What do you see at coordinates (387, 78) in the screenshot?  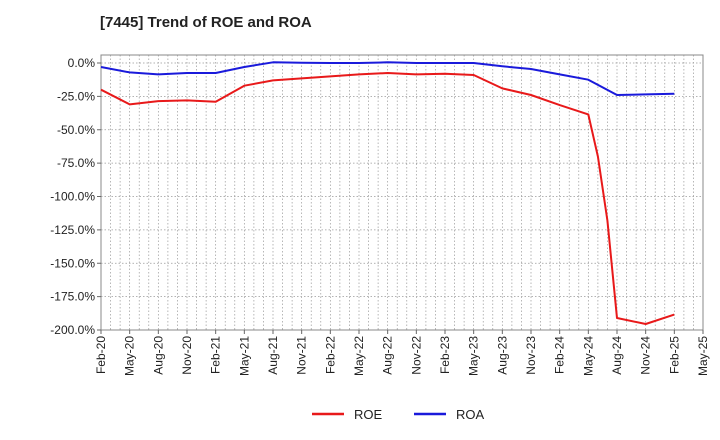 I see `series-line-roa` at bounding box center [387, 78].